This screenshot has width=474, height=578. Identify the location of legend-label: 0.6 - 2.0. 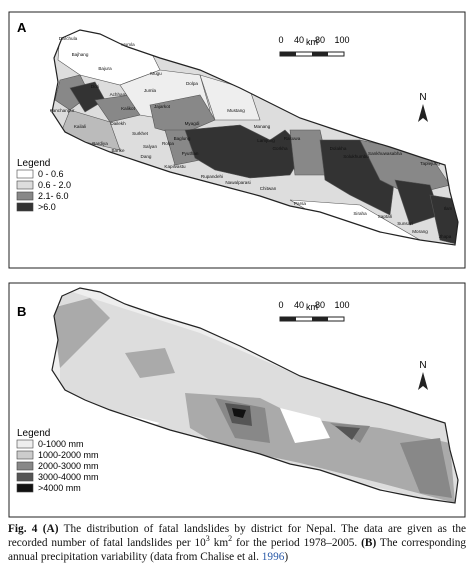
(54, 185).